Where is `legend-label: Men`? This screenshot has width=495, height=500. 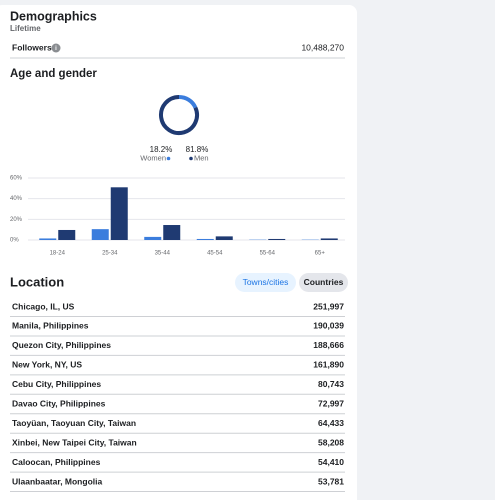
legend-label: Men is located at coordinates (201, 157).